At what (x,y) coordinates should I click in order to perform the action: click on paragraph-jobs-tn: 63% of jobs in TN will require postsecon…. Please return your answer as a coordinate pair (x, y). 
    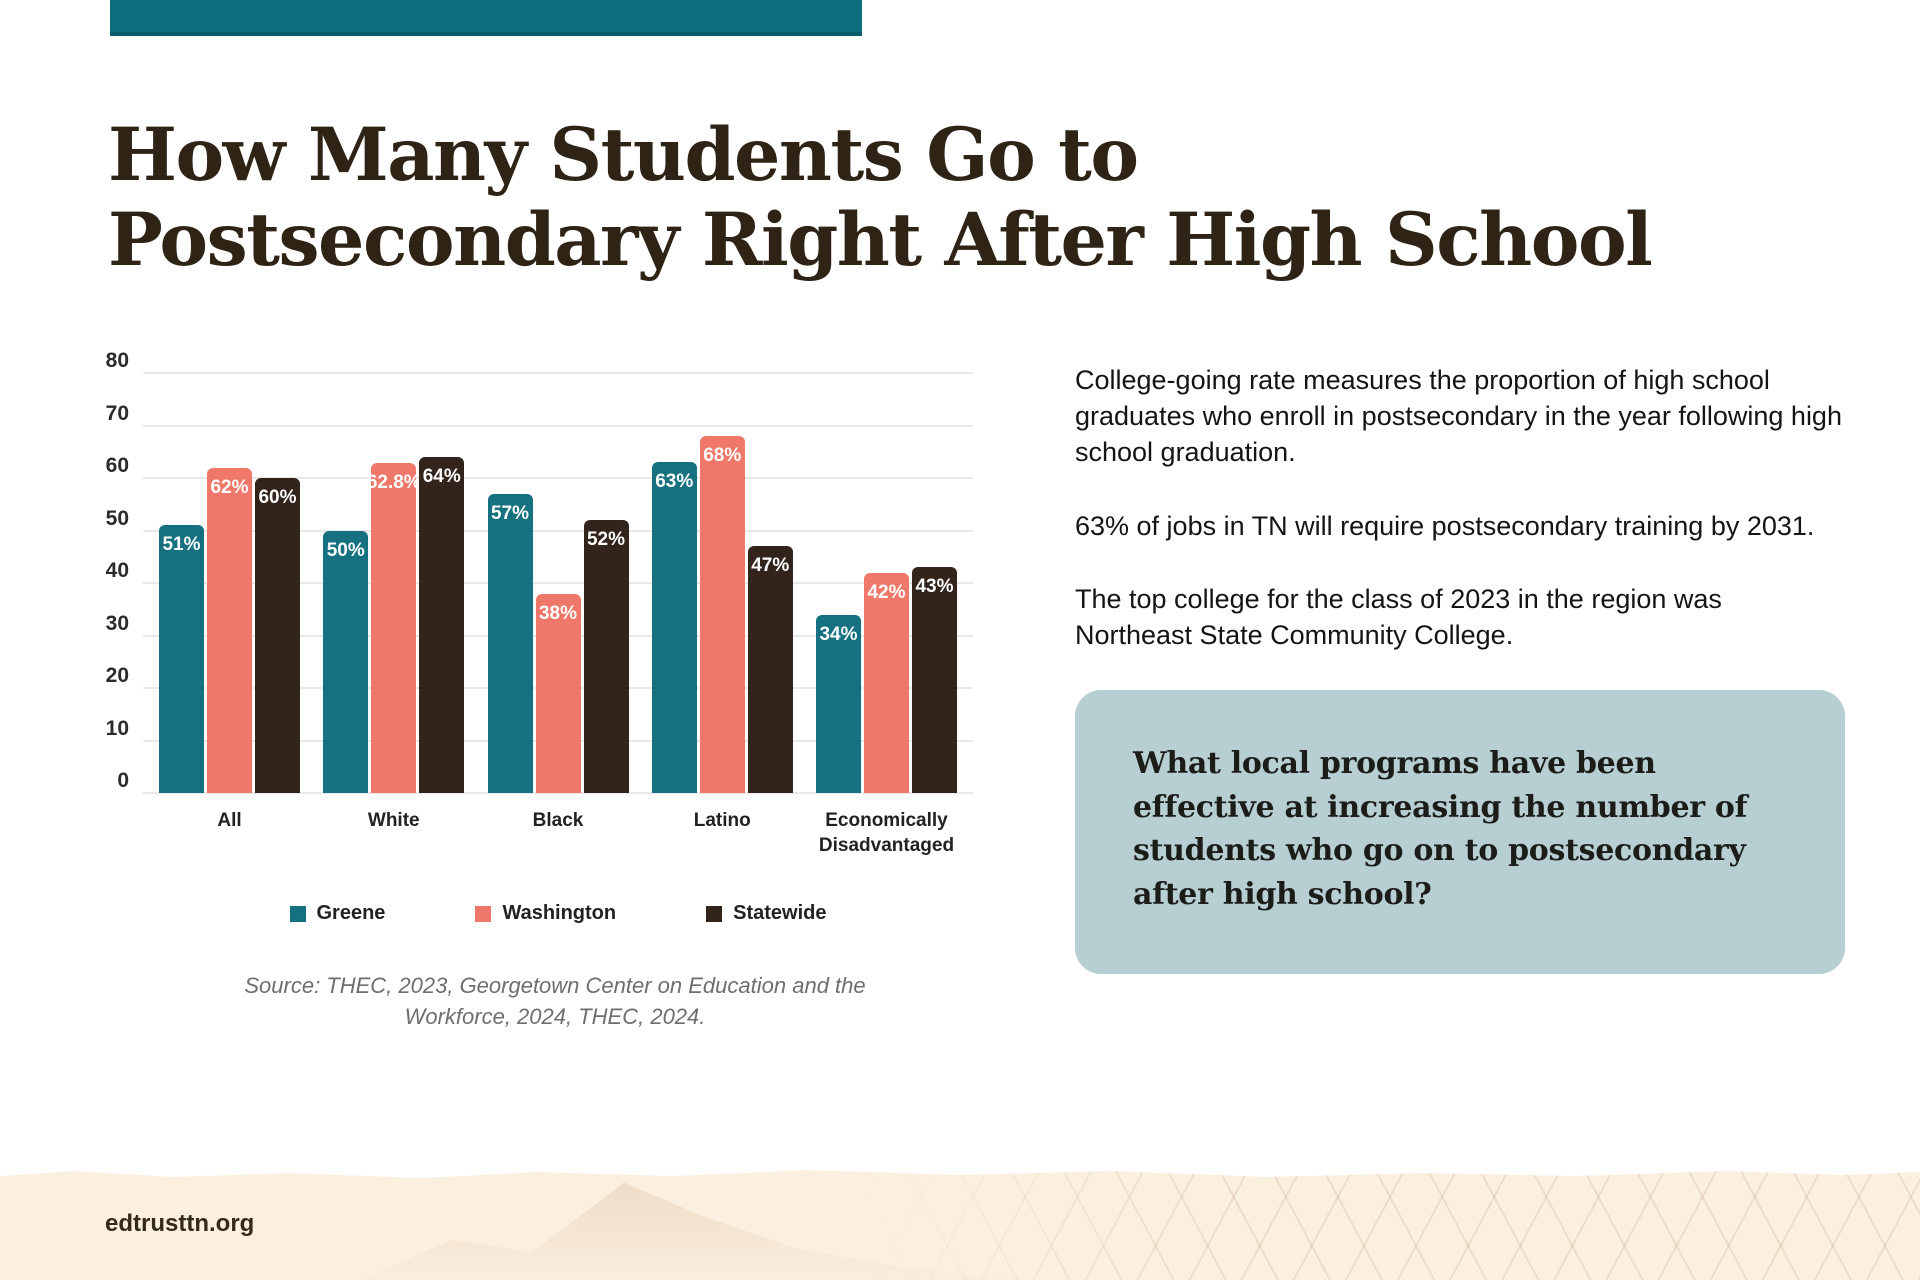
    Looking at the image, I should click on (1445, 525).